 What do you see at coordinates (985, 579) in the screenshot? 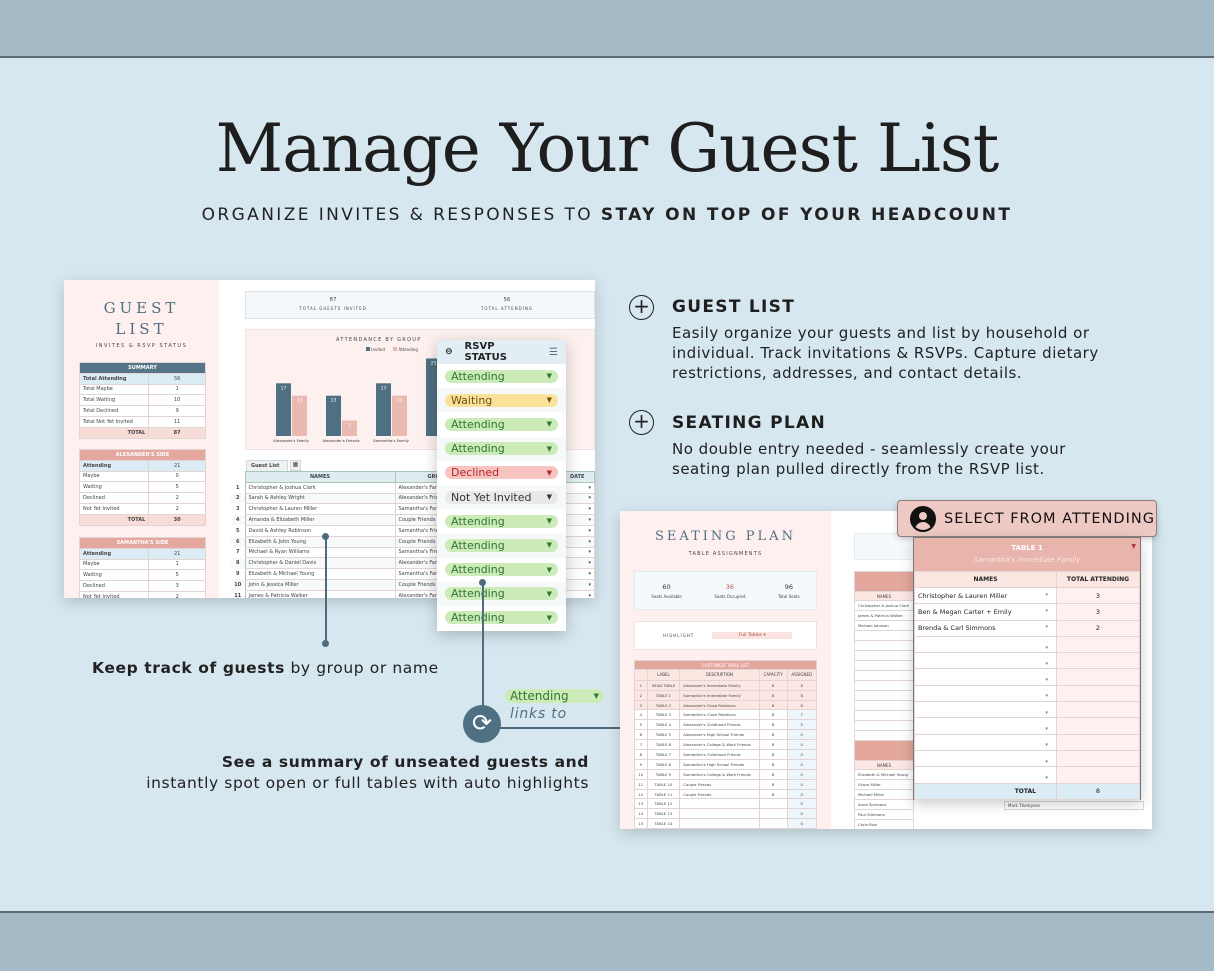
I see `names-header: NAMES` at bounding box center [985, 579].